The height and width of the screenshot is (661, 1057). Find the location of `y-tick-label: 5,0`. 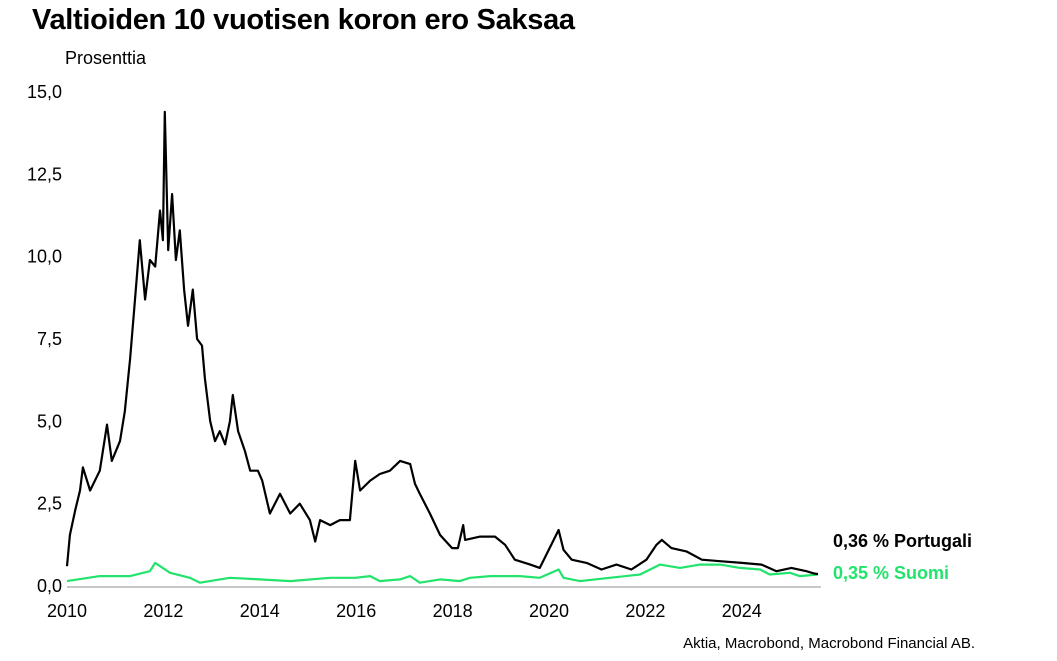

y-tick-label: 5,0 is located at coordinates (49, 421).